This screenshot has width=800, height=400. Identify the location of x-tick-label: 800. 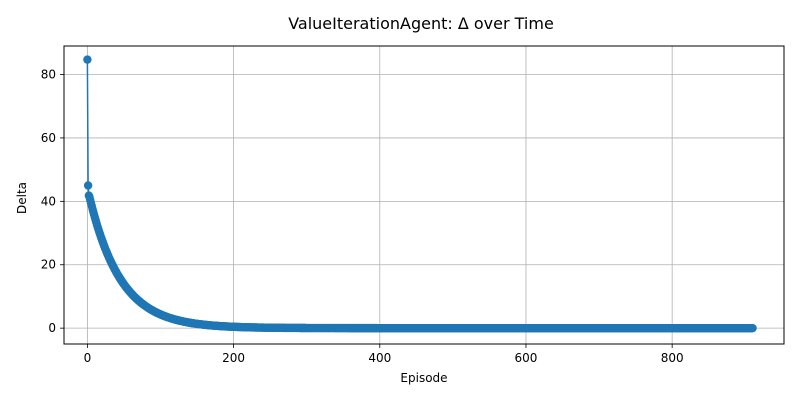
(672, 358).